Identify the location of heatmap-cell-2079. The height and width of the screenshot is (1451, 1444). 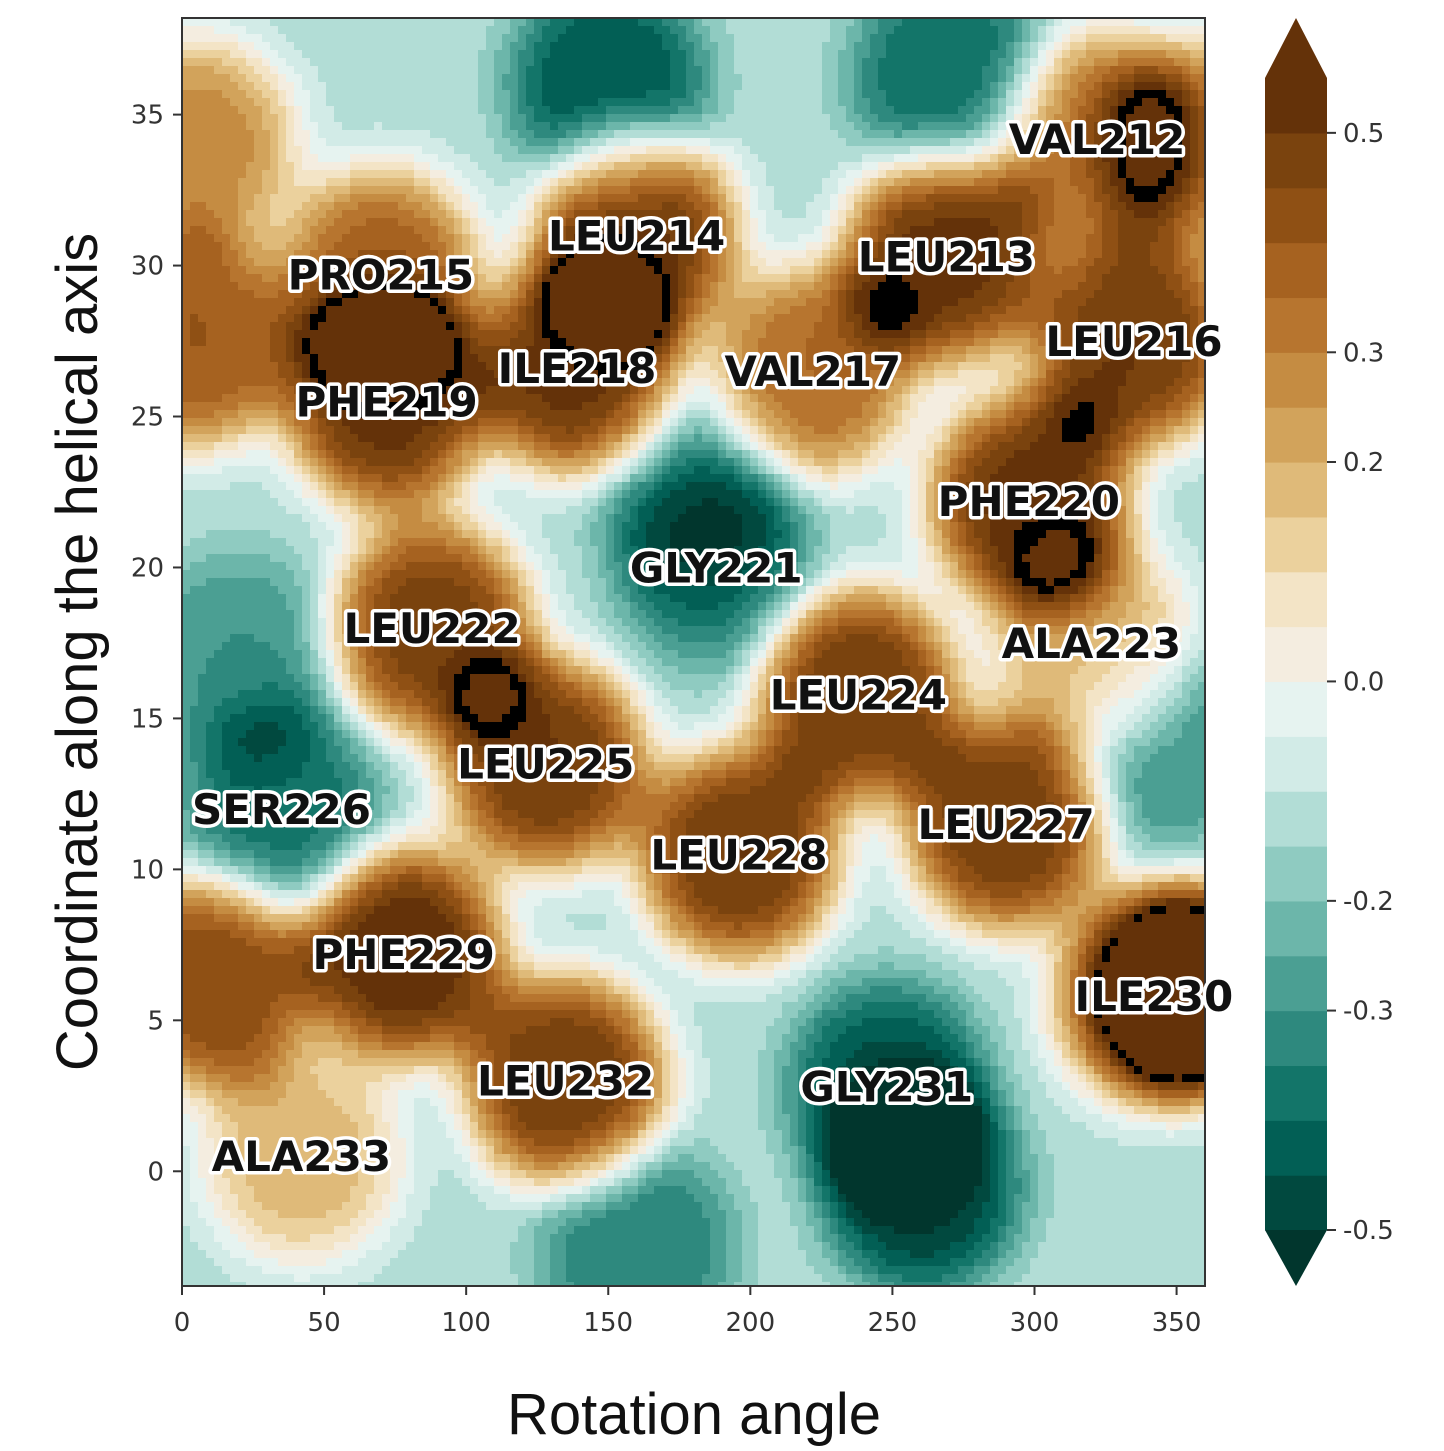
(434, 150).